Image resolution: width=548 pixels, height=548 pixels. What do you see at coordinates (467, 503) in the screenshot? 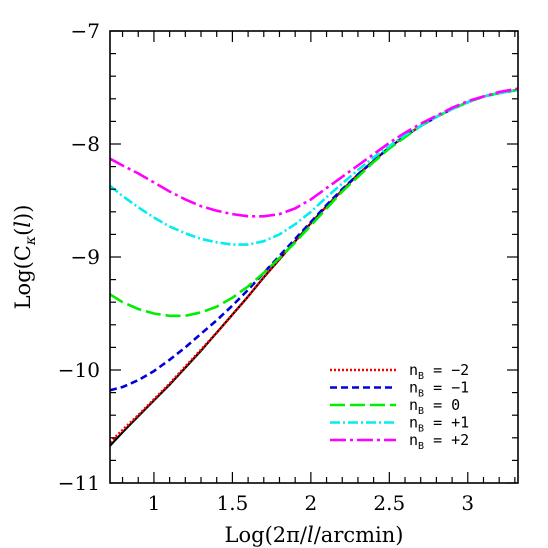
I see `x-tick-label: 3` at bounding box center [467, 503].